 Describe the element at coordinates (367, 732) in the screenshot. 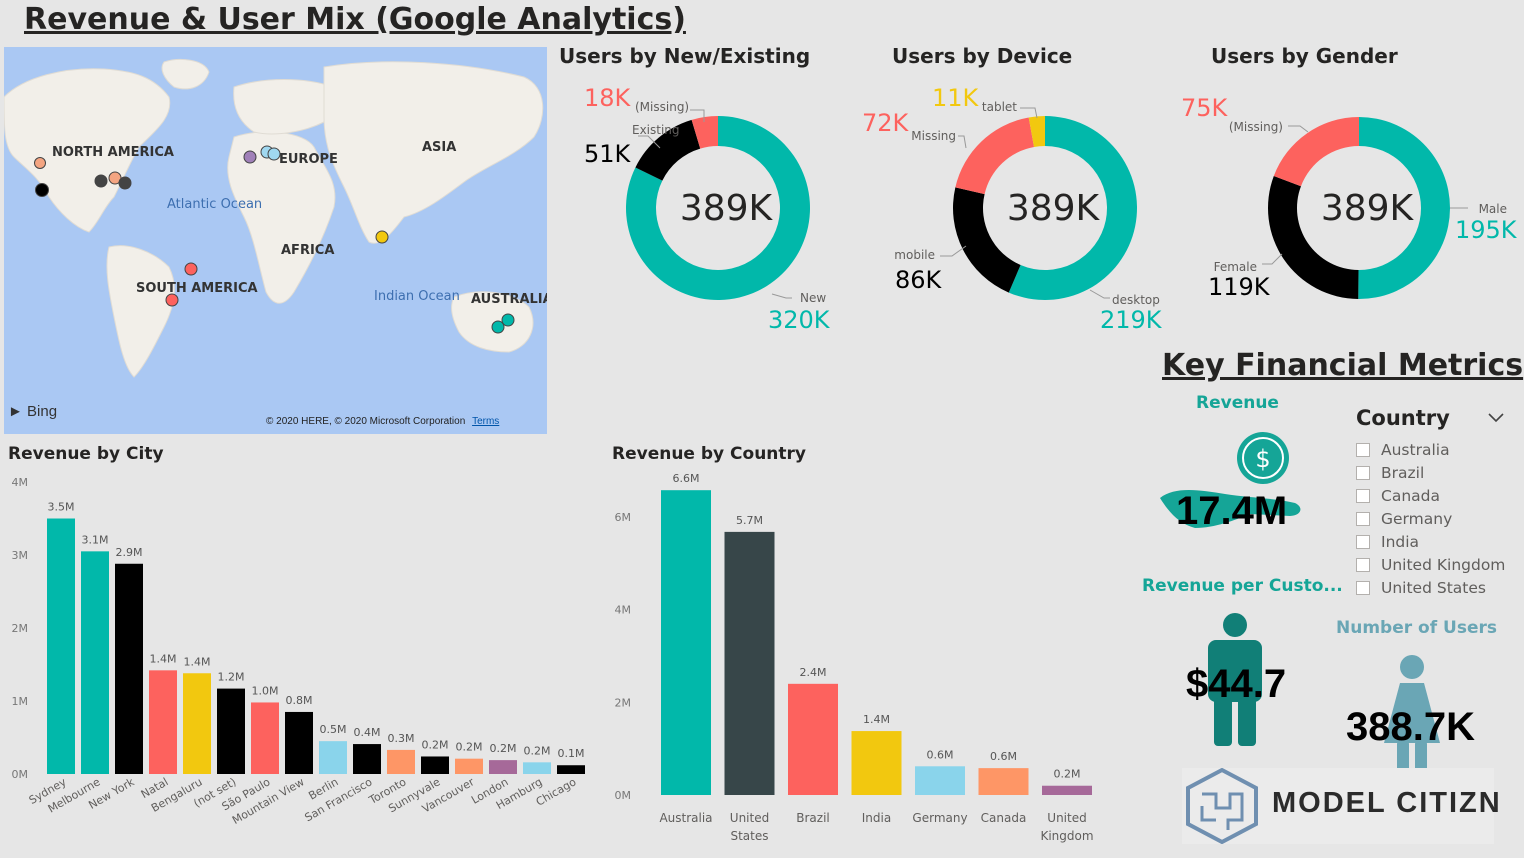

I see `bar-data-label: 0.4M` at that location.